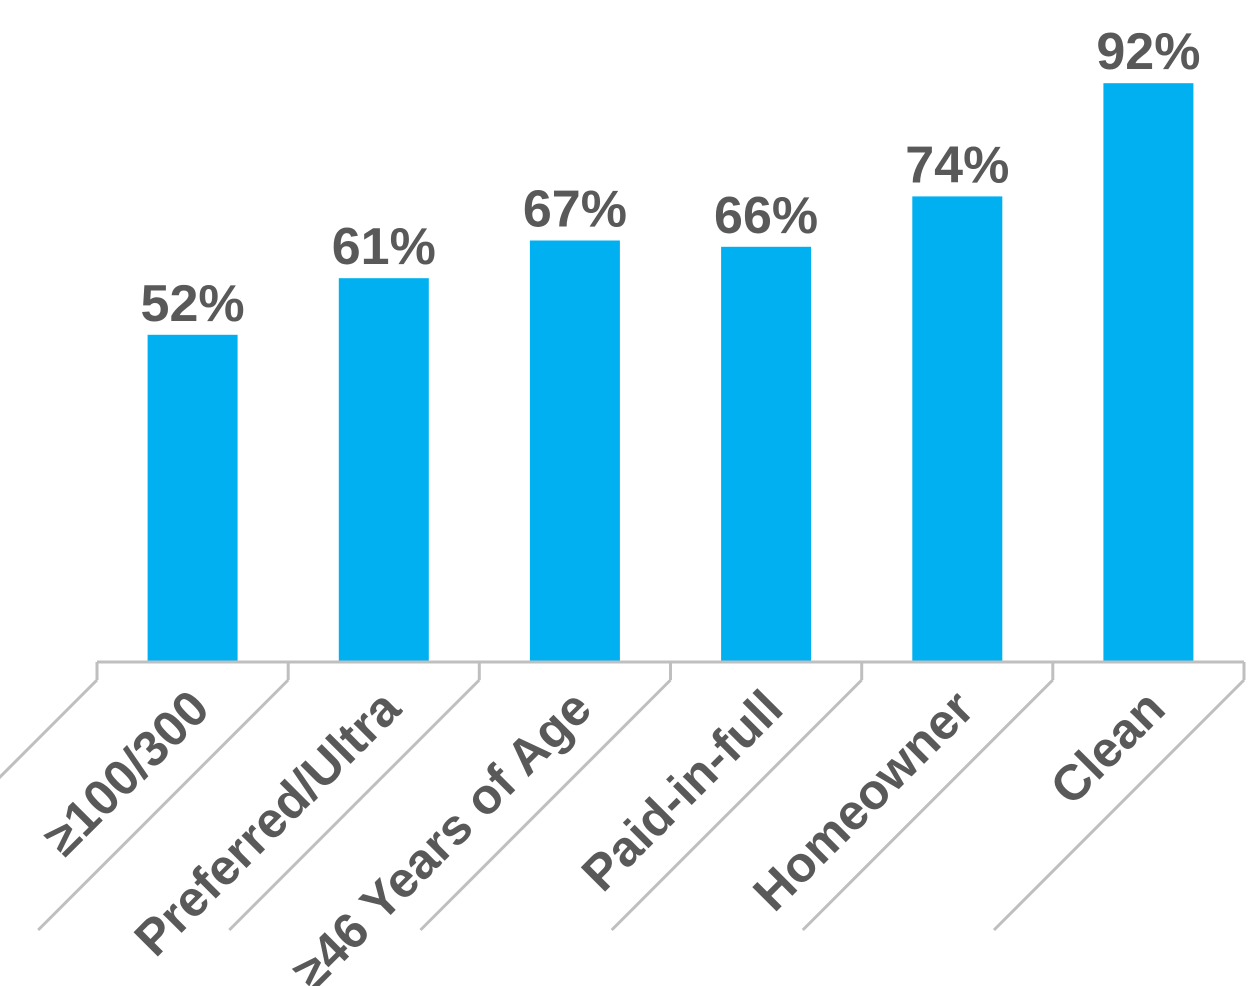 The width and height of the screenshot is (1255, 986). I want to click on data-label-4: 66%, so click(766, 216).